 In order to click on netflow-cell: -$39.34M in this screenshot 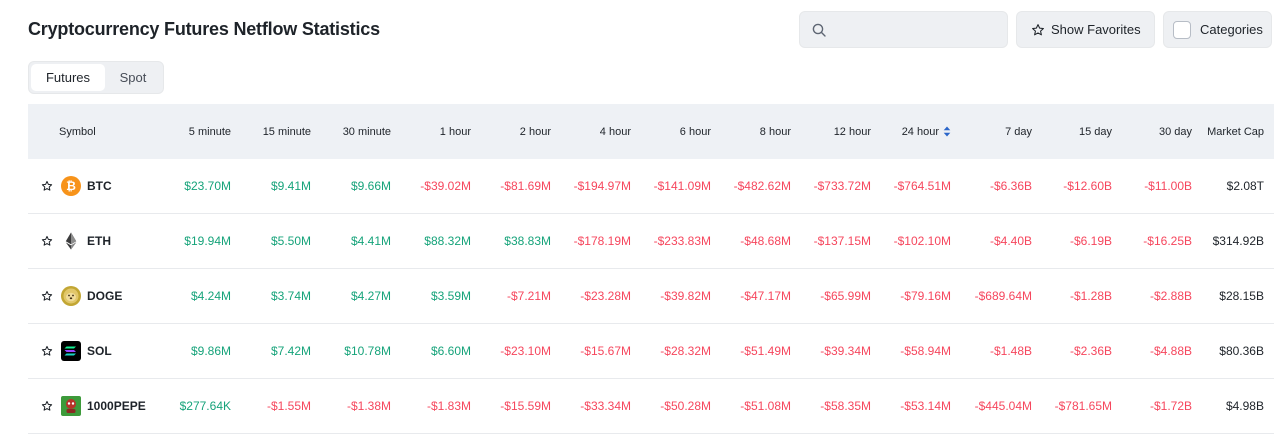, I will do `click(845, 351)`.